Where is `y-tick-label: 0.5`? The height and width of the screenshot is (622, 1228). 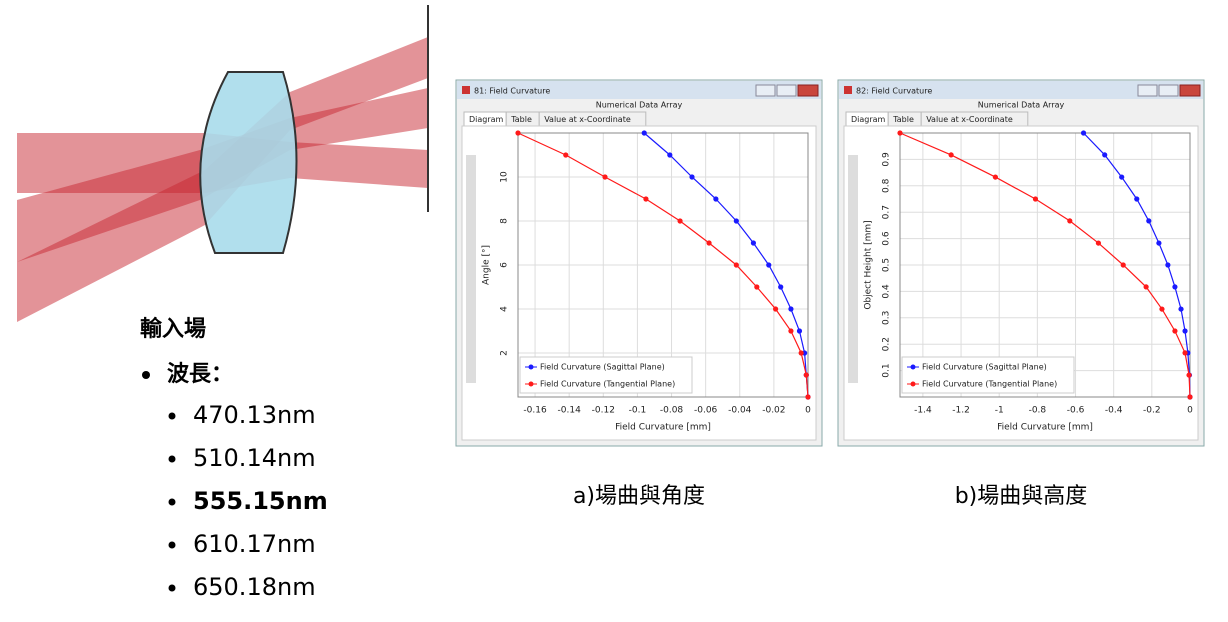 y-tick-label: 0.5 is located at coordinates (887, 265).